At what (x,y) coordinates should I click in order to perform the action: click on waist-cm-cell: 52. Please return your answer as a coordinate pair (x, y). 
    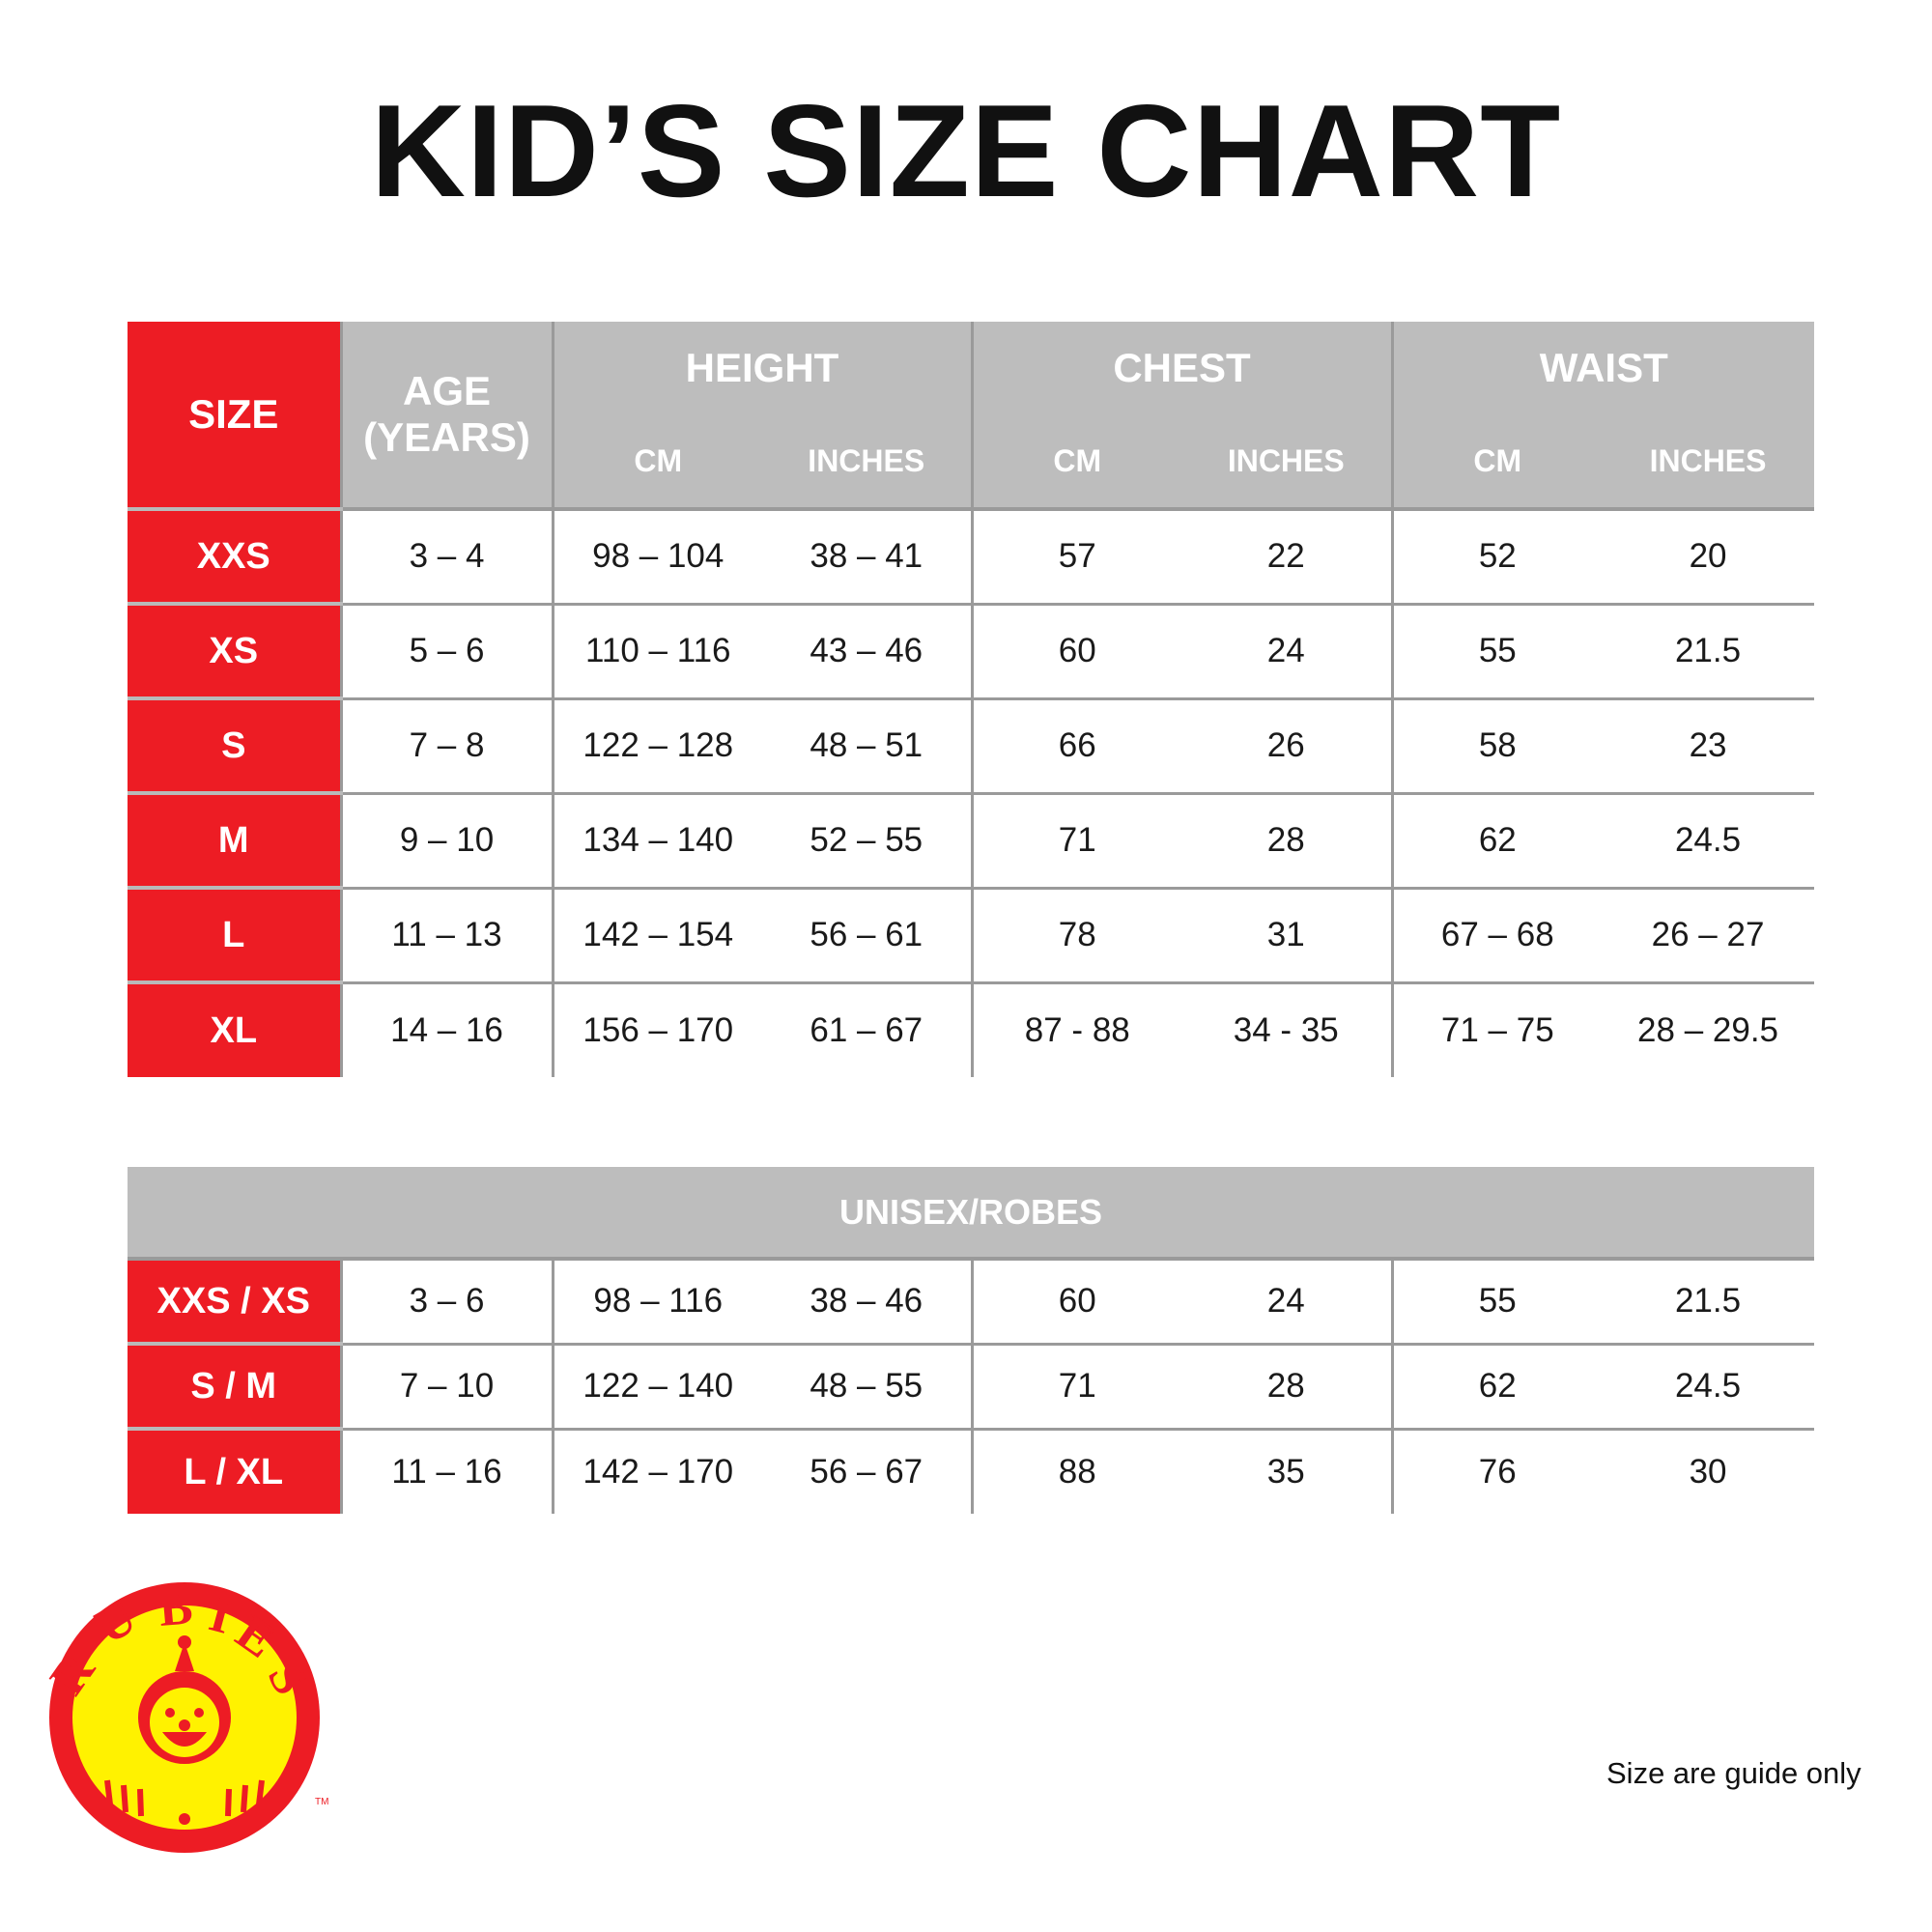
    Looking at the image, I should click on (1496, 557).